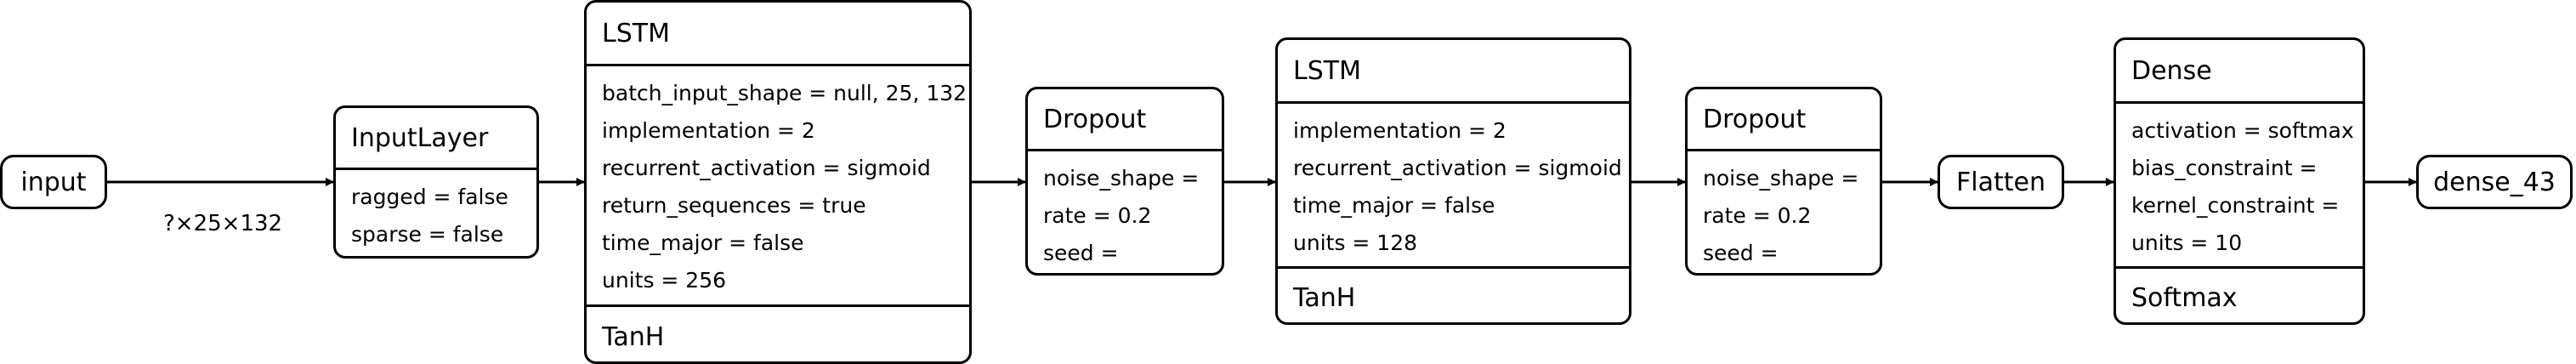 Image resolution: width=2576 pixels, height=364 pixels. I want to click on attr-line: activation = softmax, so click(2242, 130).